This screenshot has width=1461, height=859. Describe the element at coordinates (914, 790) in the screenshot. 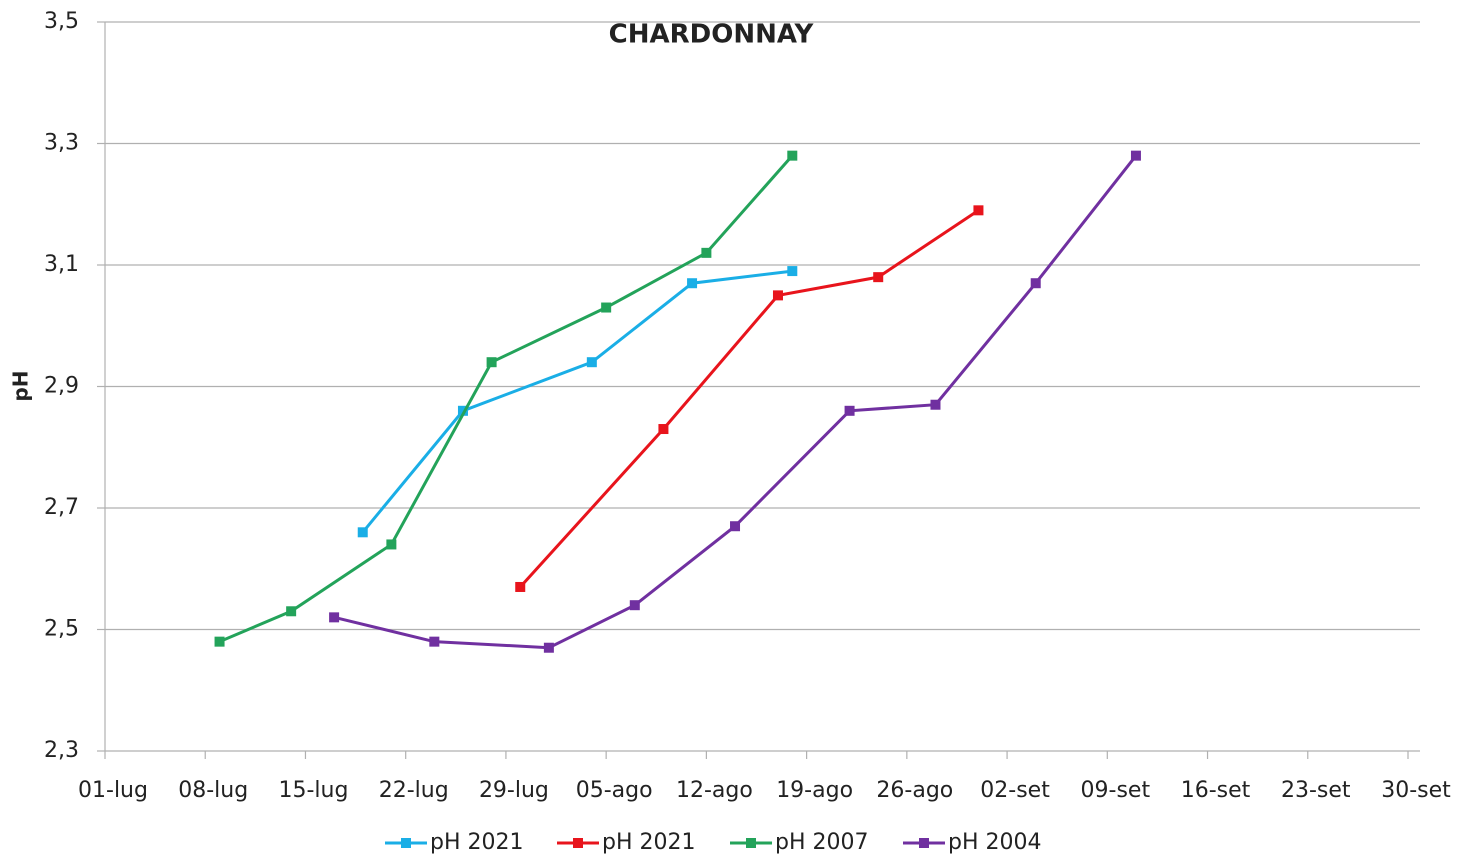

I see `x-tick-label: 26-ago` at that location.